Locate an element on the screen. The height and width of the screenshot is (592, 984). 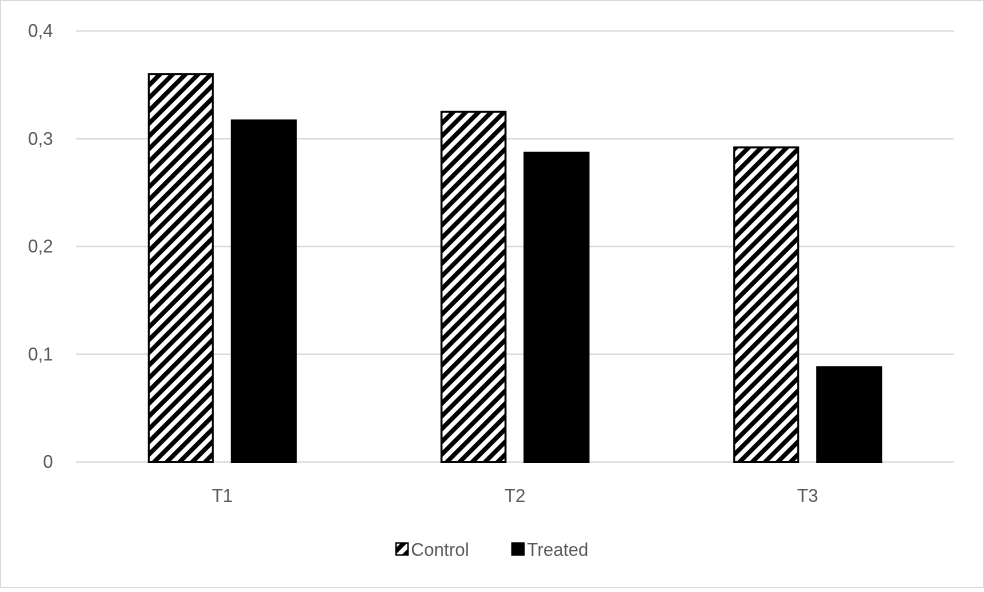
legend: Control Treated is located at coordinates (491, 550).